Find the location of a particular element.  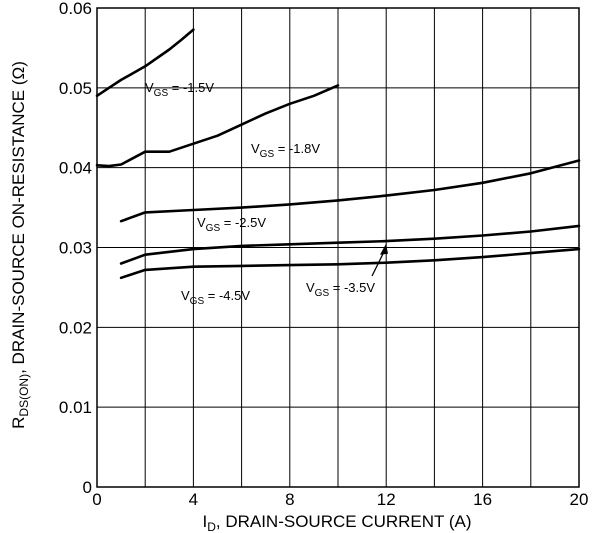

x-tick-label: 16 is located at coordinates (482, 499).